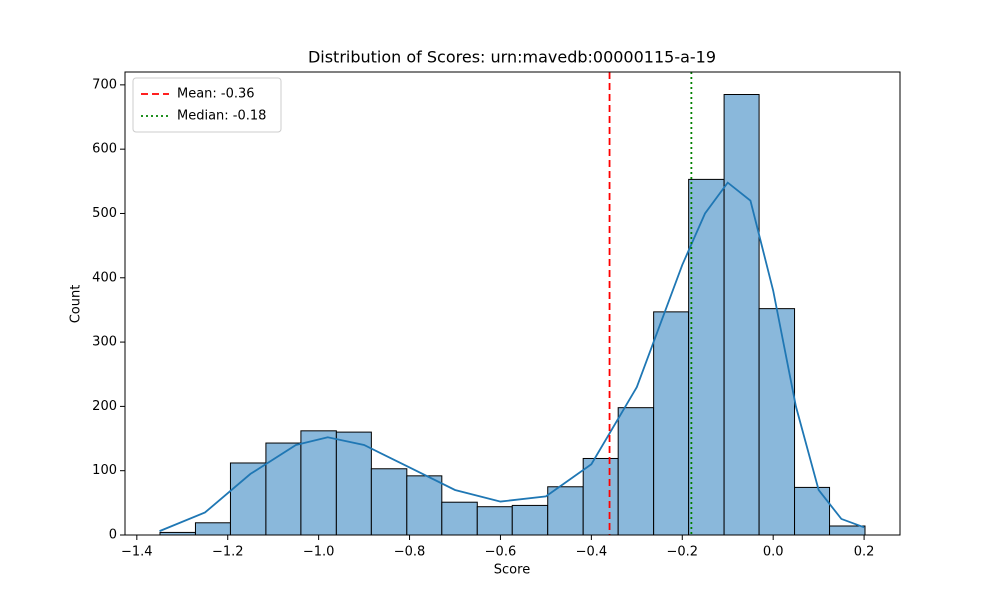 This screenshot has width=1000, height=600. What do you see at coordinates (773, 552) in the screenshot?
I see `x-tick-label: 0.0` at bounding box center [773, 552].